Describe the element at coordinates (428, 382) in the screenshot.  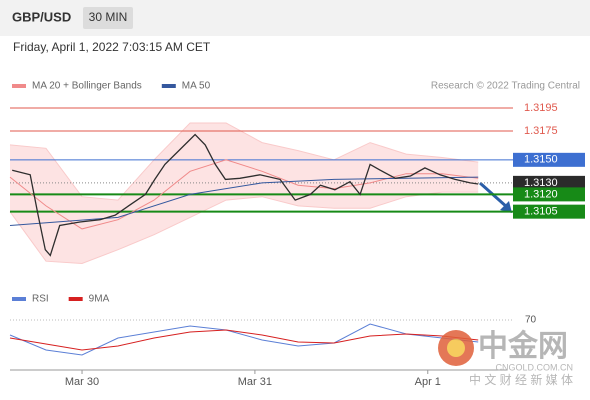
I see `x-tick-label: Apr 1` at that location.